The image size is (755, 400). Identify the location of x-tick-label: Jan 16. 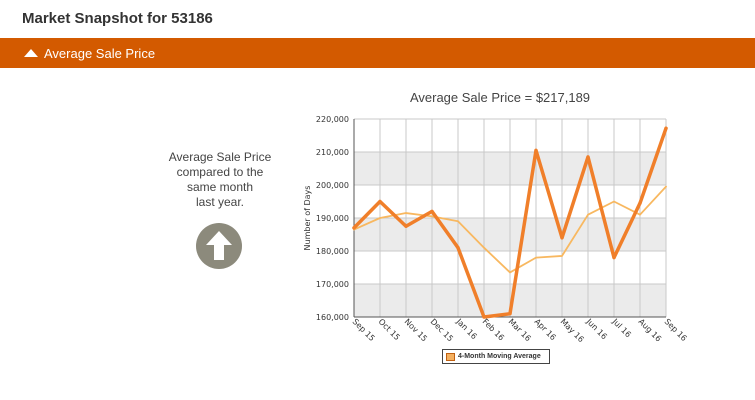
(466, 328).